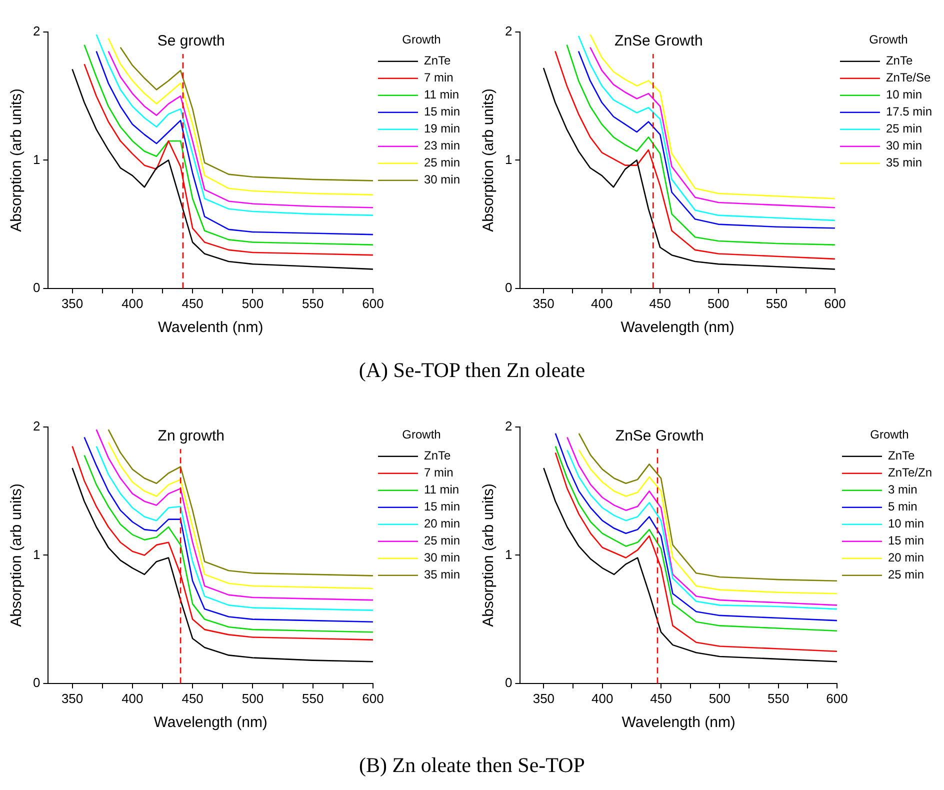  I want to click on chart-title: Se growth, so click(191, 41).